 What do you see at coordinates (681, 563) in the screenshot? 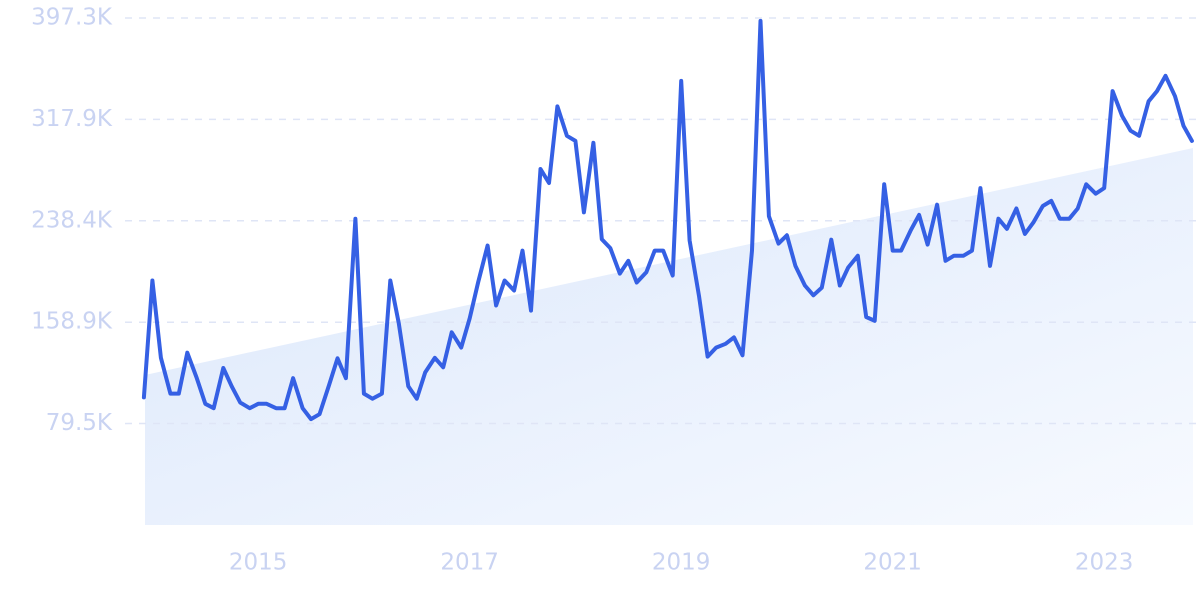
I see `x-tick-label: 2019` at bounding box center [681, 563].